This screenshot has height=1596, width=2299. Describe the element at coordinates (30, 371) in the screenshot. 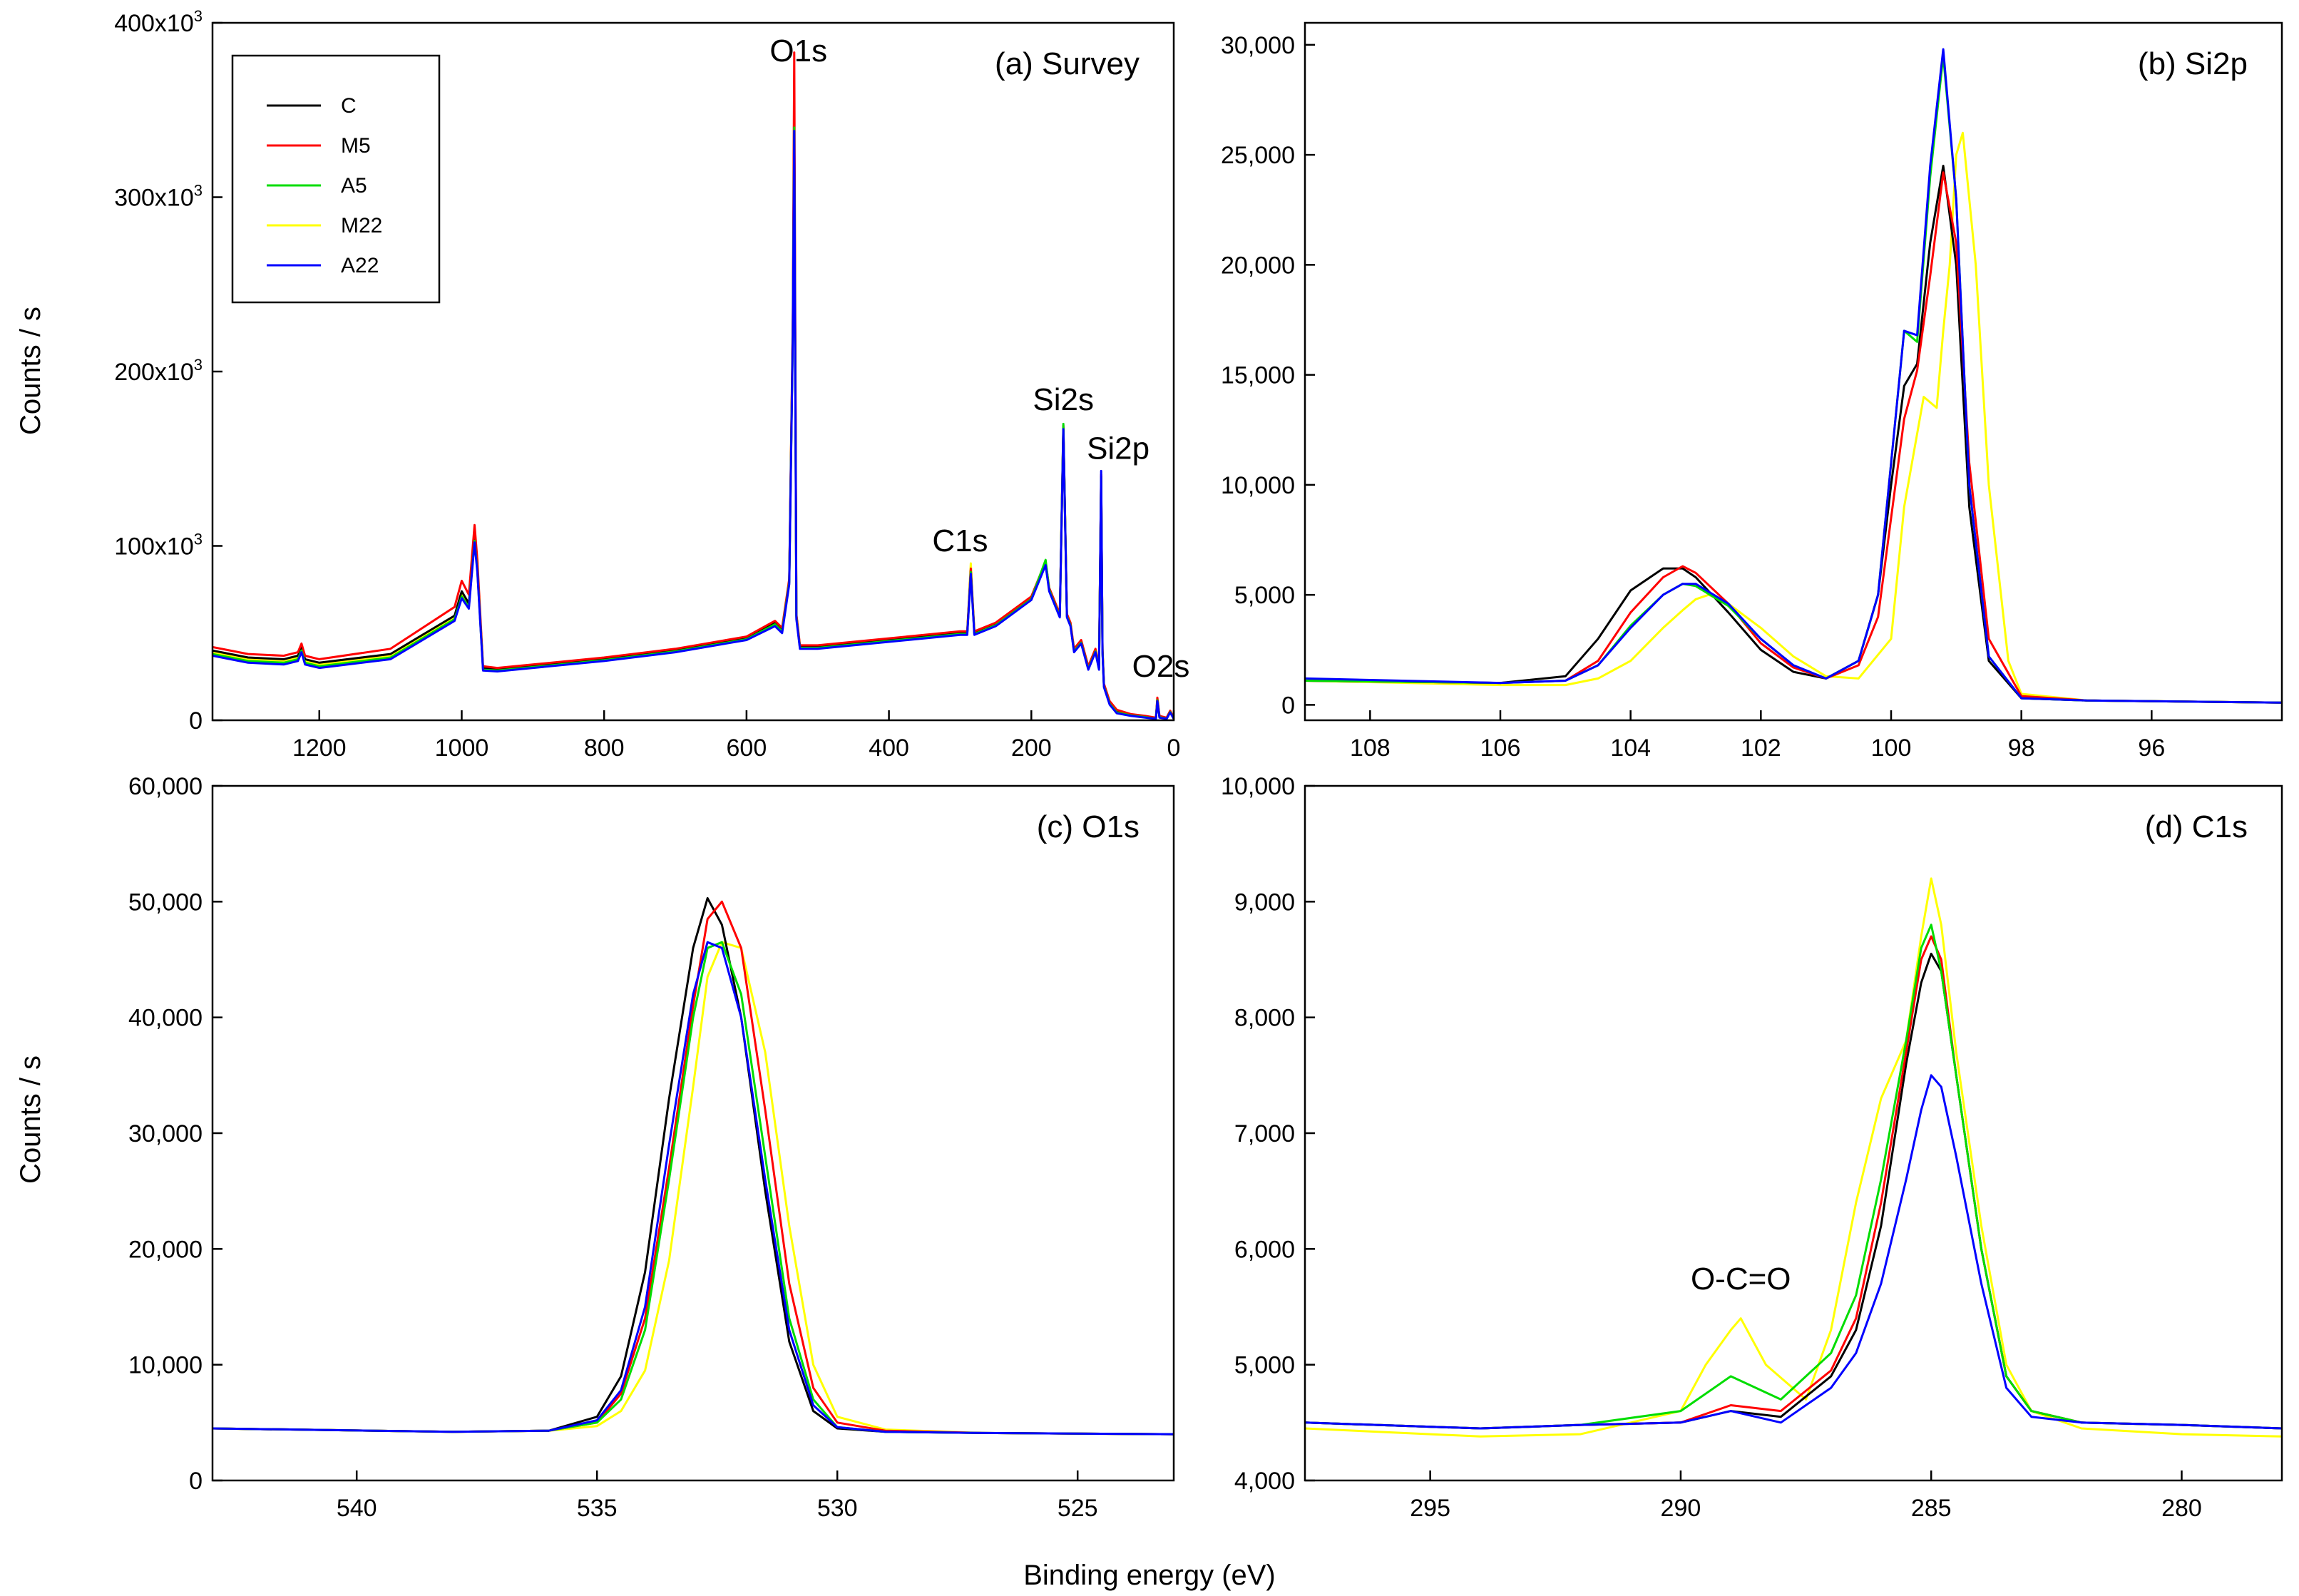

I see `ylabel-top: Counts / s` at that location.